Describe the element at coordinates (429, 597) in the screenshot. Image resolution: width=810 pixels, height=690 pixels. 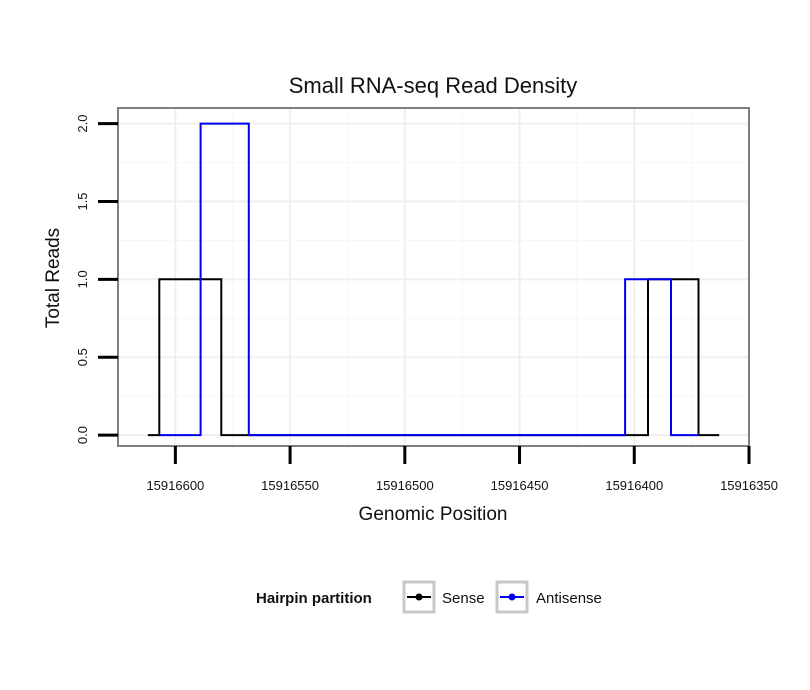
I see `legend: Hairpin partition Sense Antisense` at that location.